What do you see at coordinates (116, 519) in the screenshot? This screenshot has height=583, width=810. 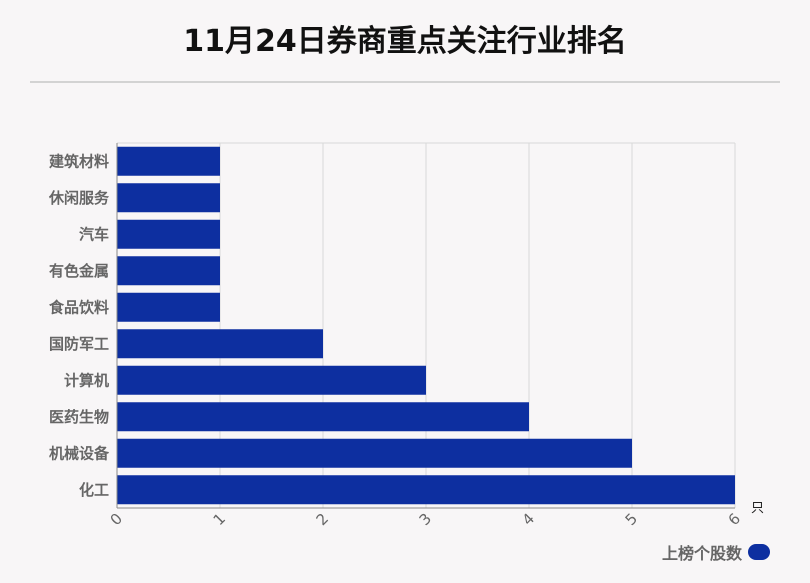 I see `x-tick-label: 0` at bounding box center [116, 519].